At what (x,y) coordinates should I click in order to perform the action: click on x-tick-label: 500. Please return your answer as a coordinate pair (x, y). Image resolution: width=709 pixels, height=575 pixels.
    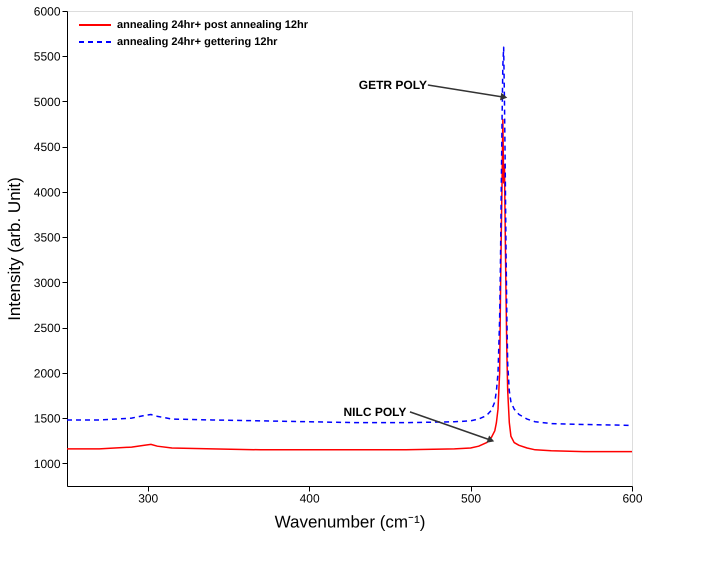
    Looking at the image, I should click on (471, 499).